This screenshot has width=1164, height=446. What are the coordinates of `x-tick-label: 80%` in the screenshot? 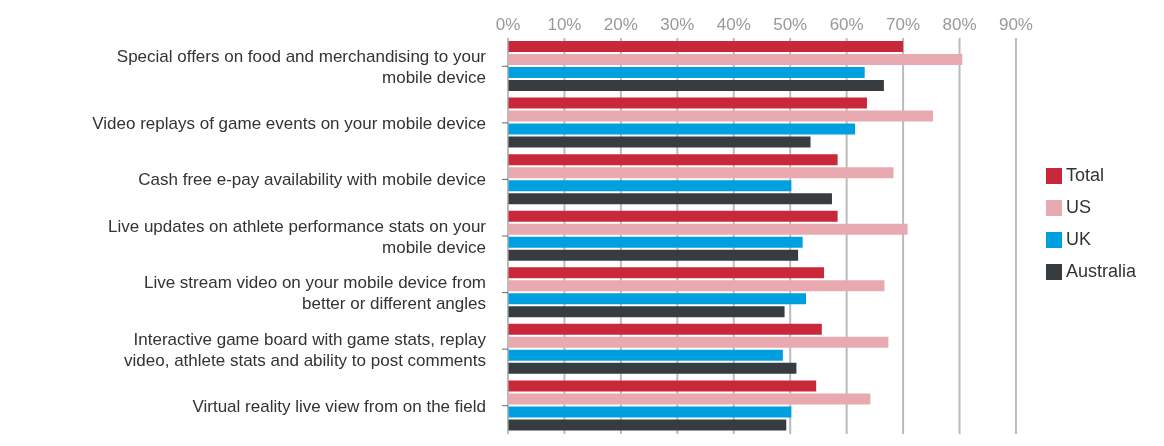 It's located at (959, 24).